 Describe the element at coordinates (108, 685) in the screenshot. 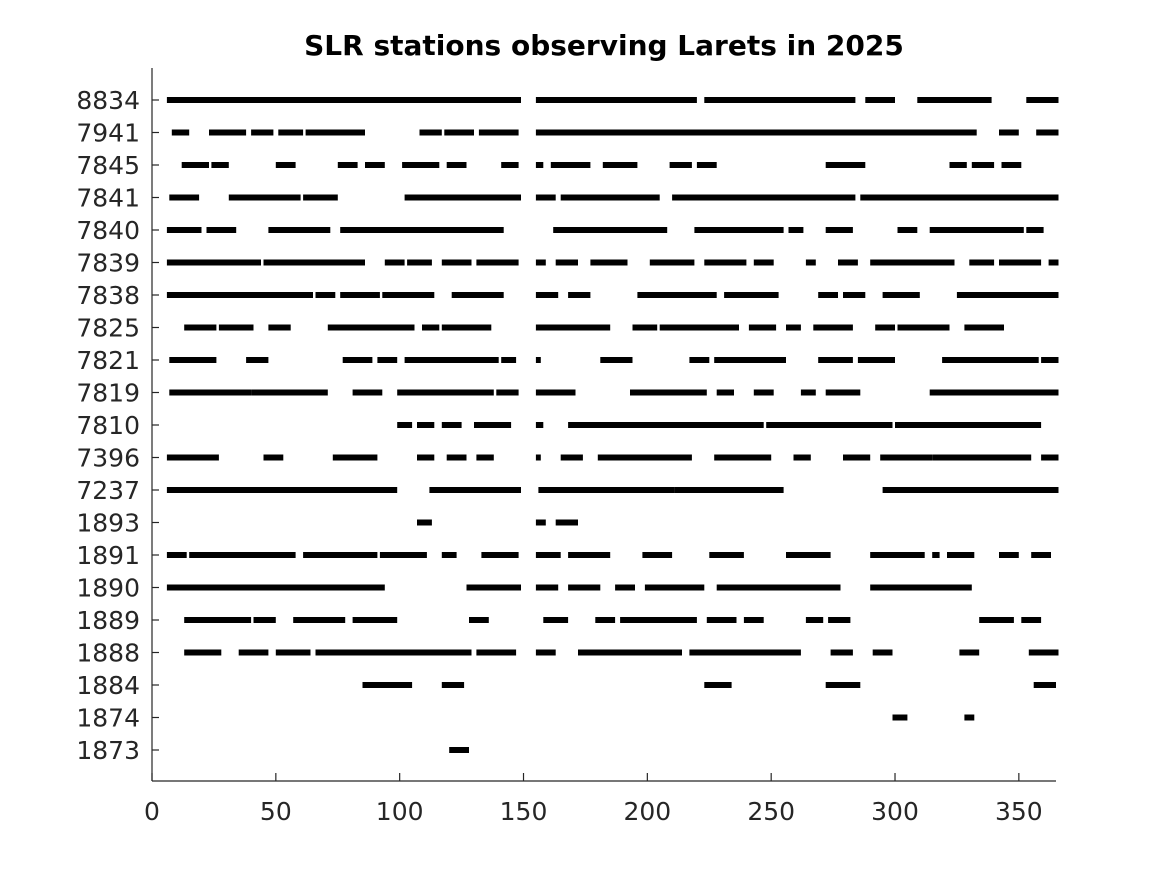

I see `y-tick-label: 1884` at that location.